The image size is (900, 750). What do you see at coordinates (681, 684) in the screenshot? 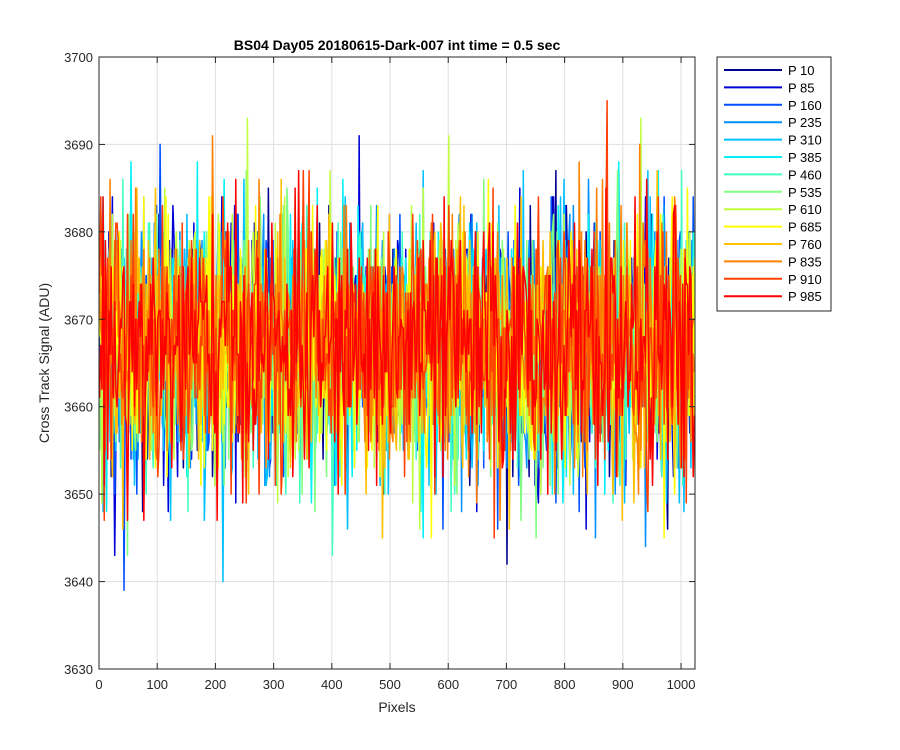
I see `x-tick-label: 1000` at bounding box center [681, 684].